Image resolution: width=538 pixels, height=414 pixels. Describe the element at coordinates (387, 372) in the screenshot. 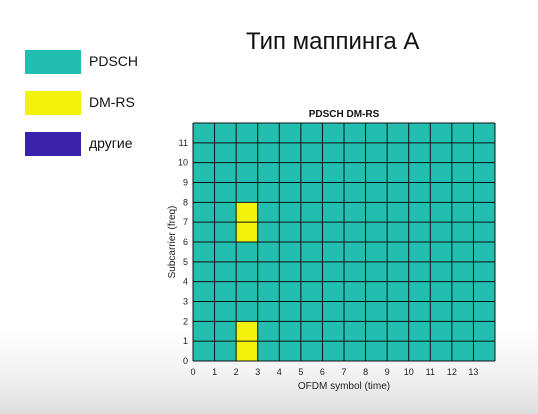

I see `x-tick-label: 9` at that location.